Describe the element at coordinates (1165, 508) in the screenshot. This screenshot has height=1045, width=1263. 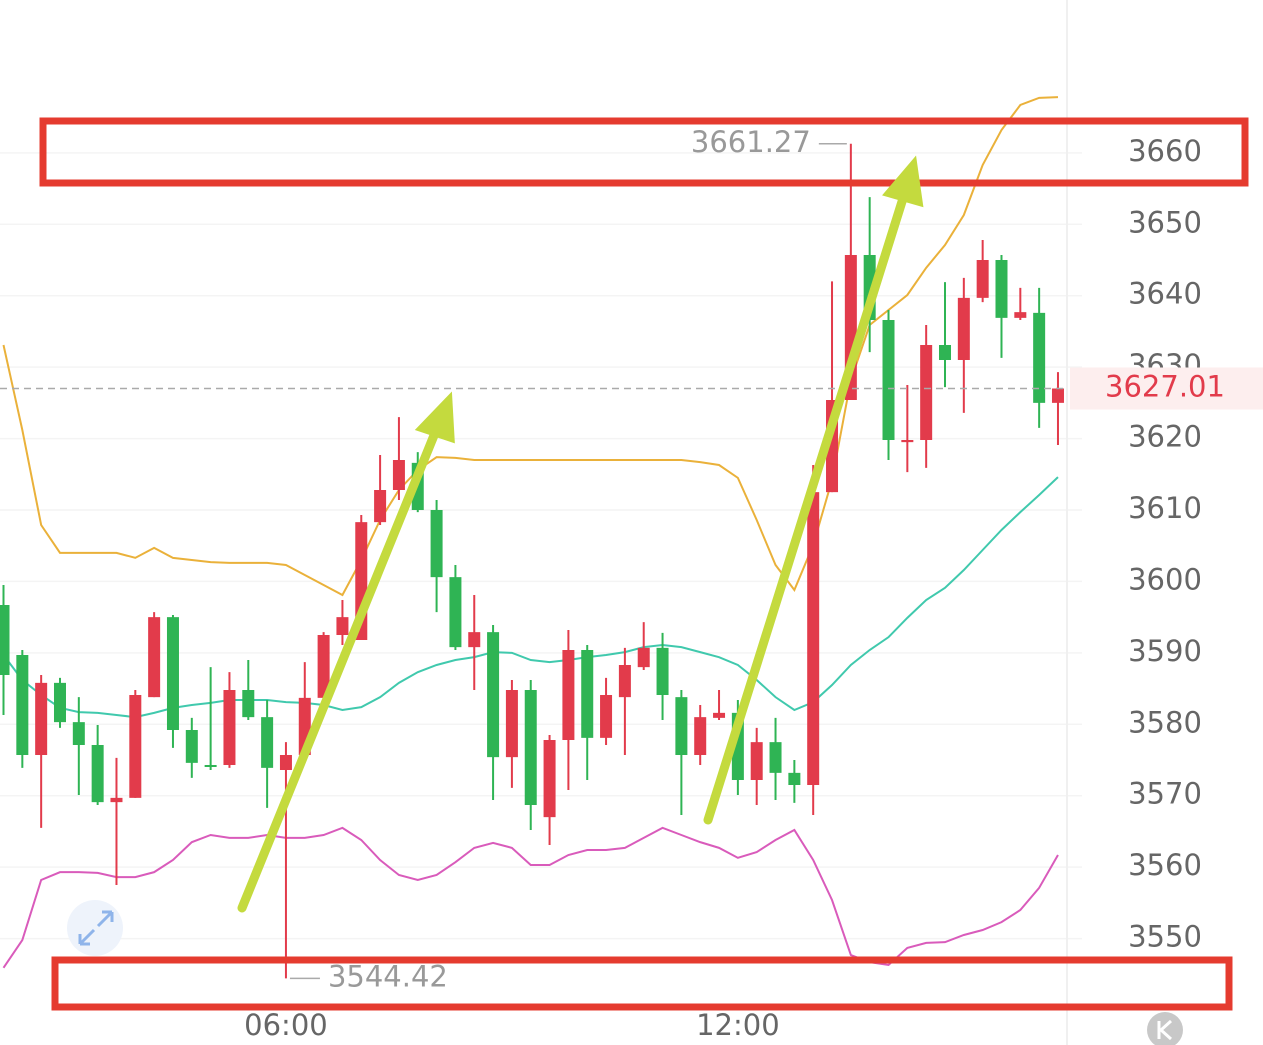
I see `y-tick-label: 3610` at that location.